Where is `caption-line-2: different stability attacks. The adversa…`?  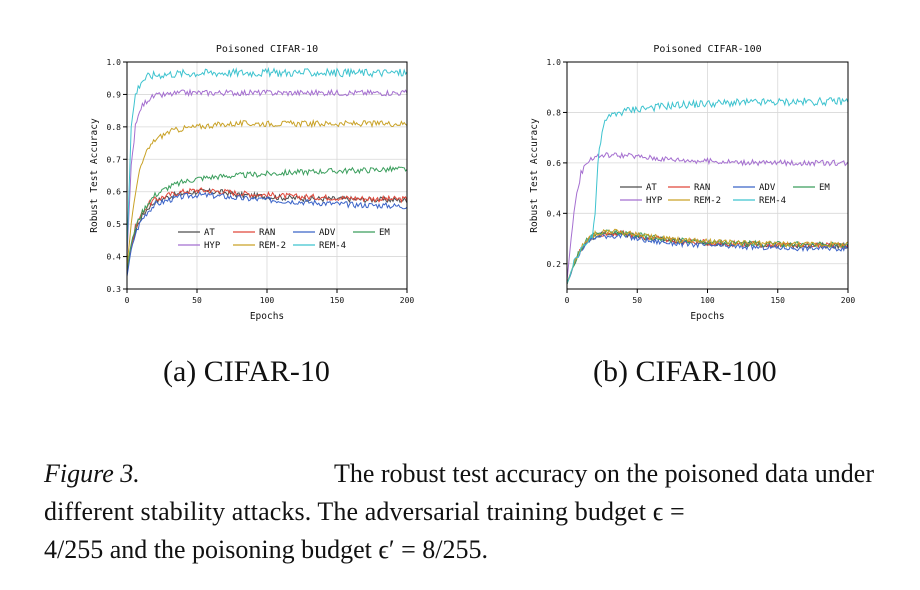 caption-line-2: different stability attacks. The adversa… is located at coordinates (364, 511).